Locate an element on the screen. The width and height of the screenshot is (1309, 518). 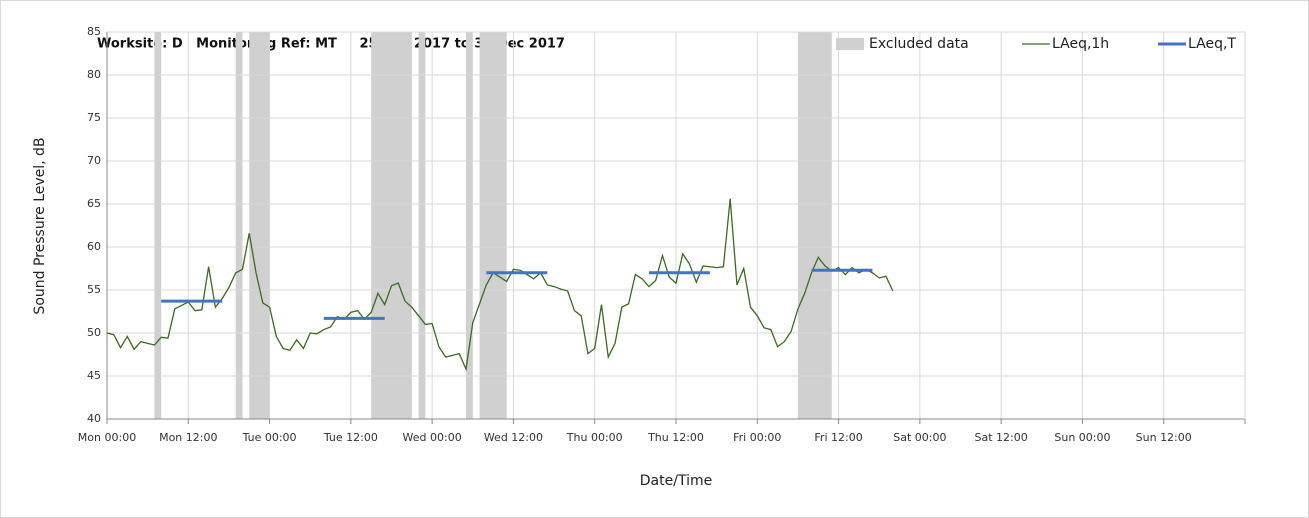
legend-swatch is located at coordinates (850, 44).